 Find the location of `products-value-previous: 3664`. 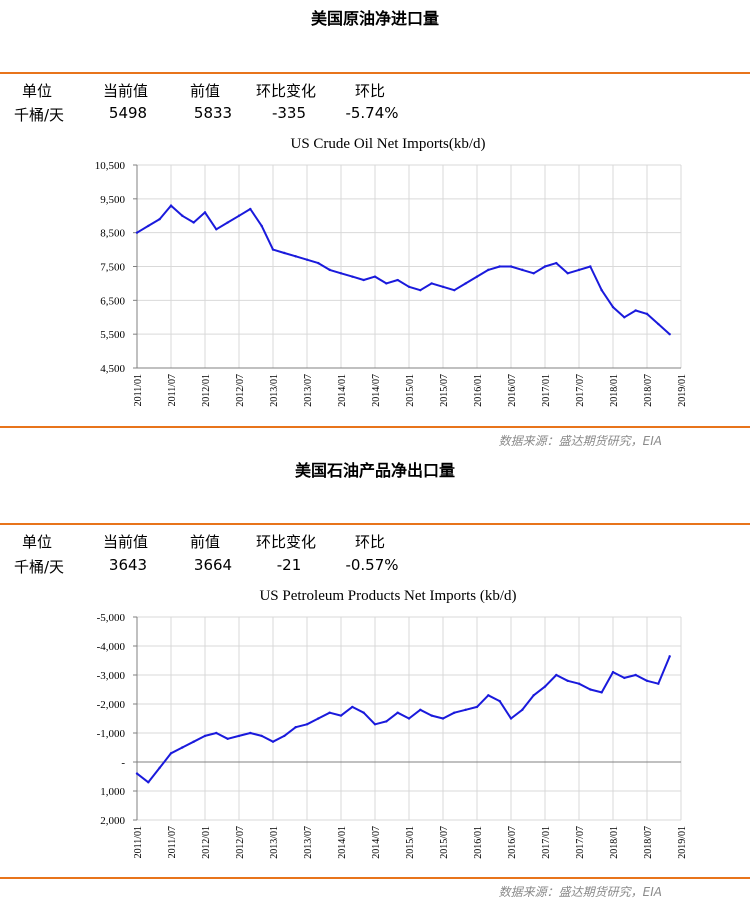

products-value-previous: 3664 is located at coordinates (213, 565).